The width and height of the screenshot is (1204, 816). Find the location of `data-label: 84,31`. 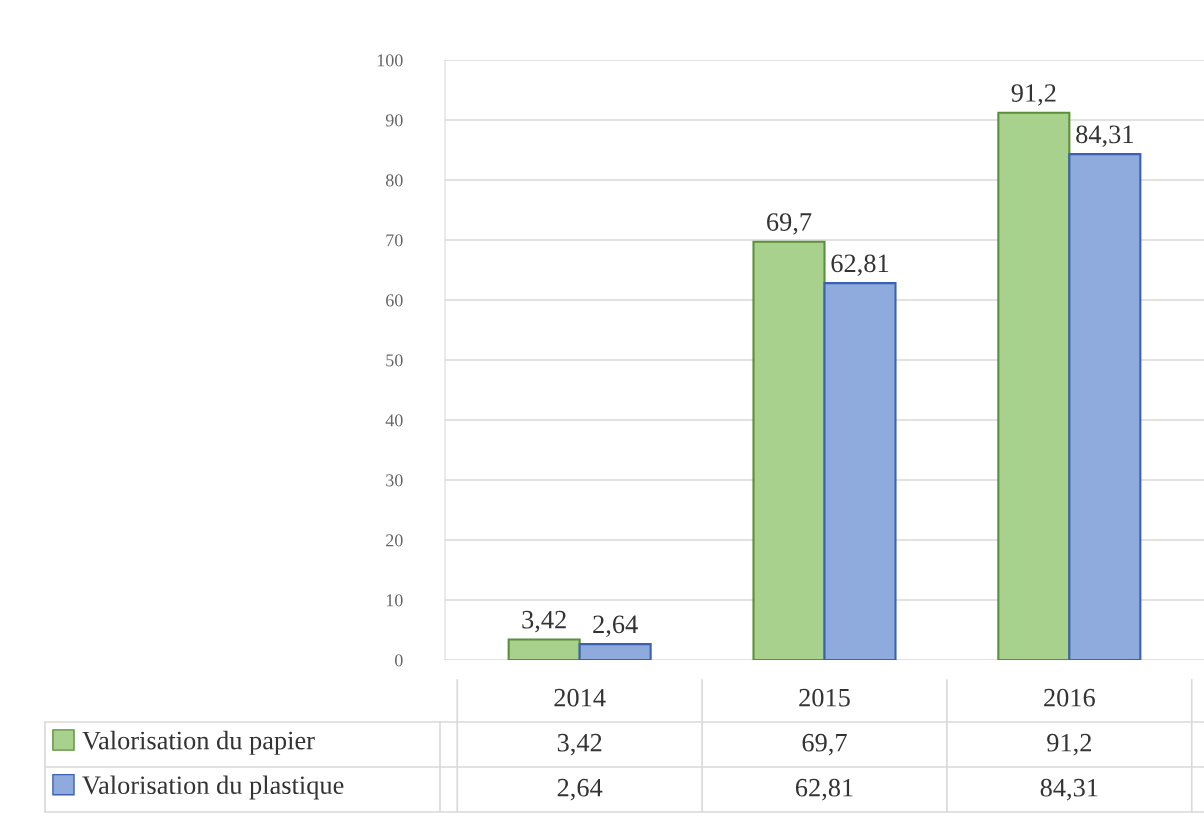

data-label: 84,31 is located at coordinates (1069, 789).